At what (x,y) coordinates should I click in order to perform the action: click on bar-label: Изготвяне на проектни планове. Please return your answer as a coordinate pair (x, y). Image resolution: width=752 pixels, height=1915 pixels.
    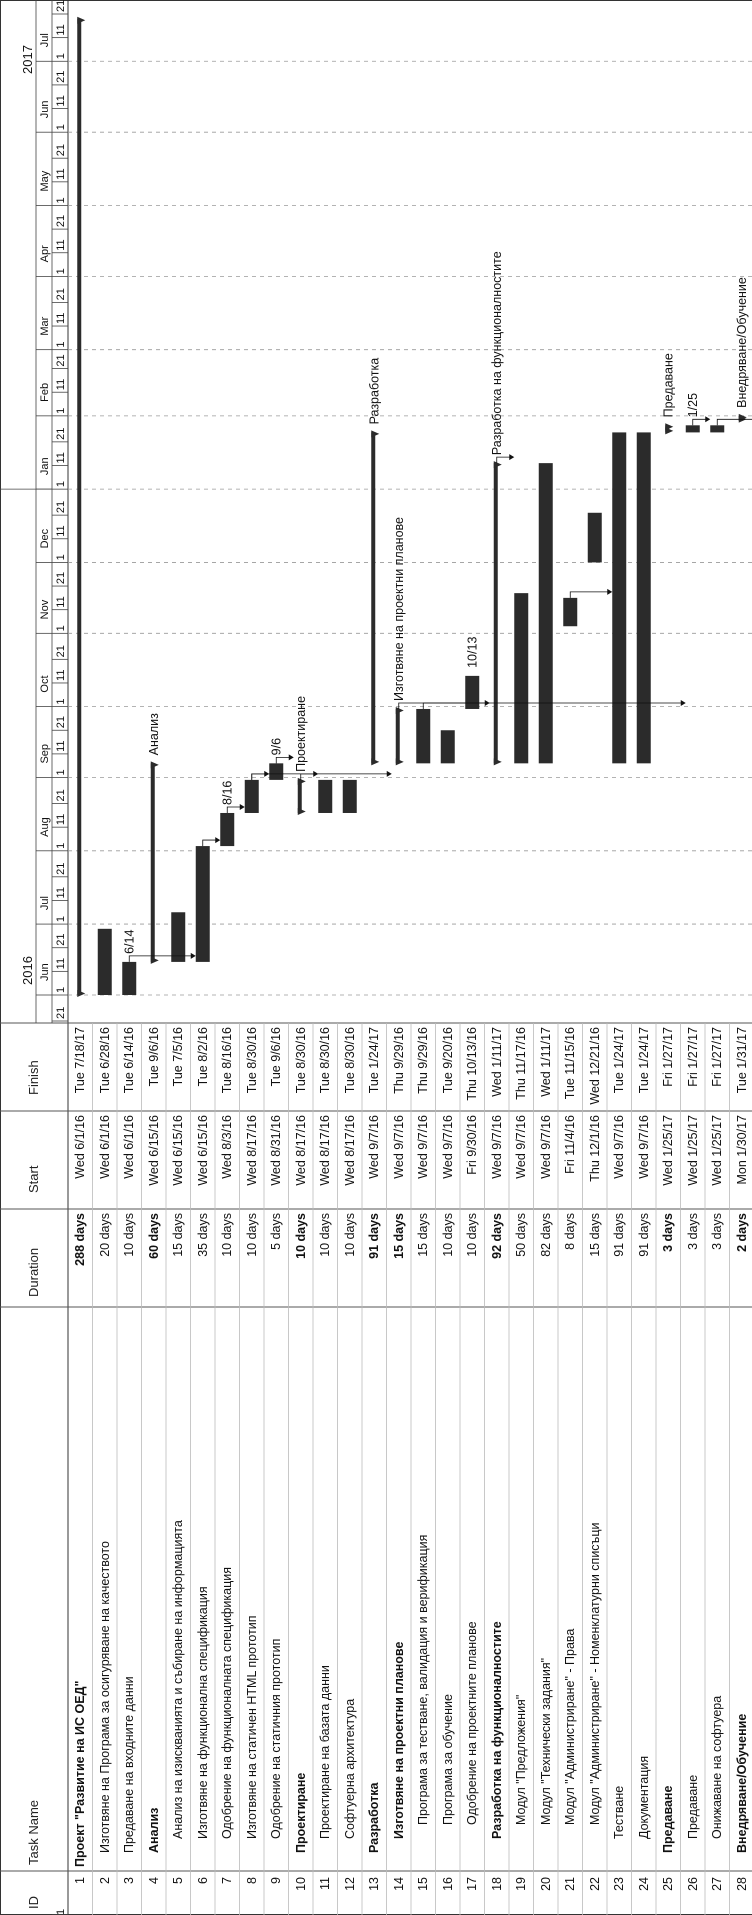
    Looking at the image, I should click on (399, 609).